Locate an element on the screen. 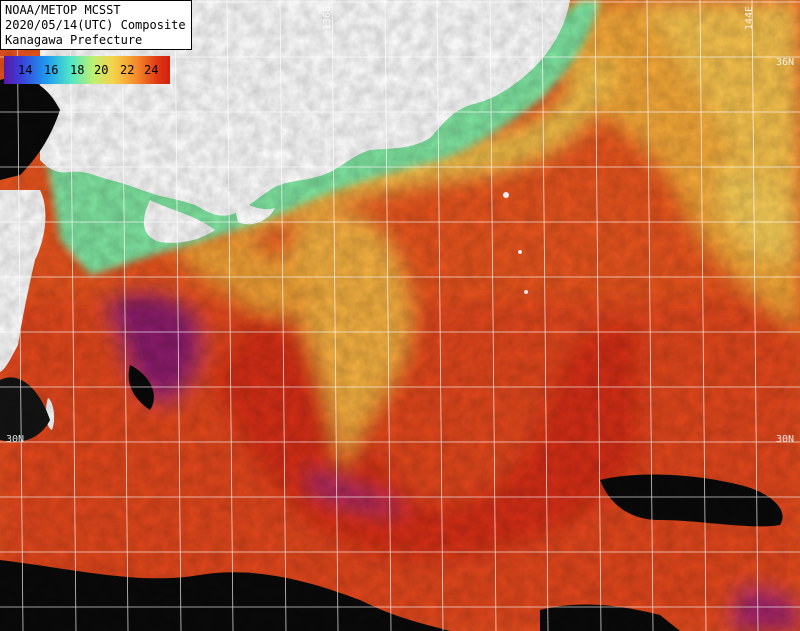 The width and height of the screenshot is (800, 631). lon-label-144e: 144E is located at coordinates (749, 18).